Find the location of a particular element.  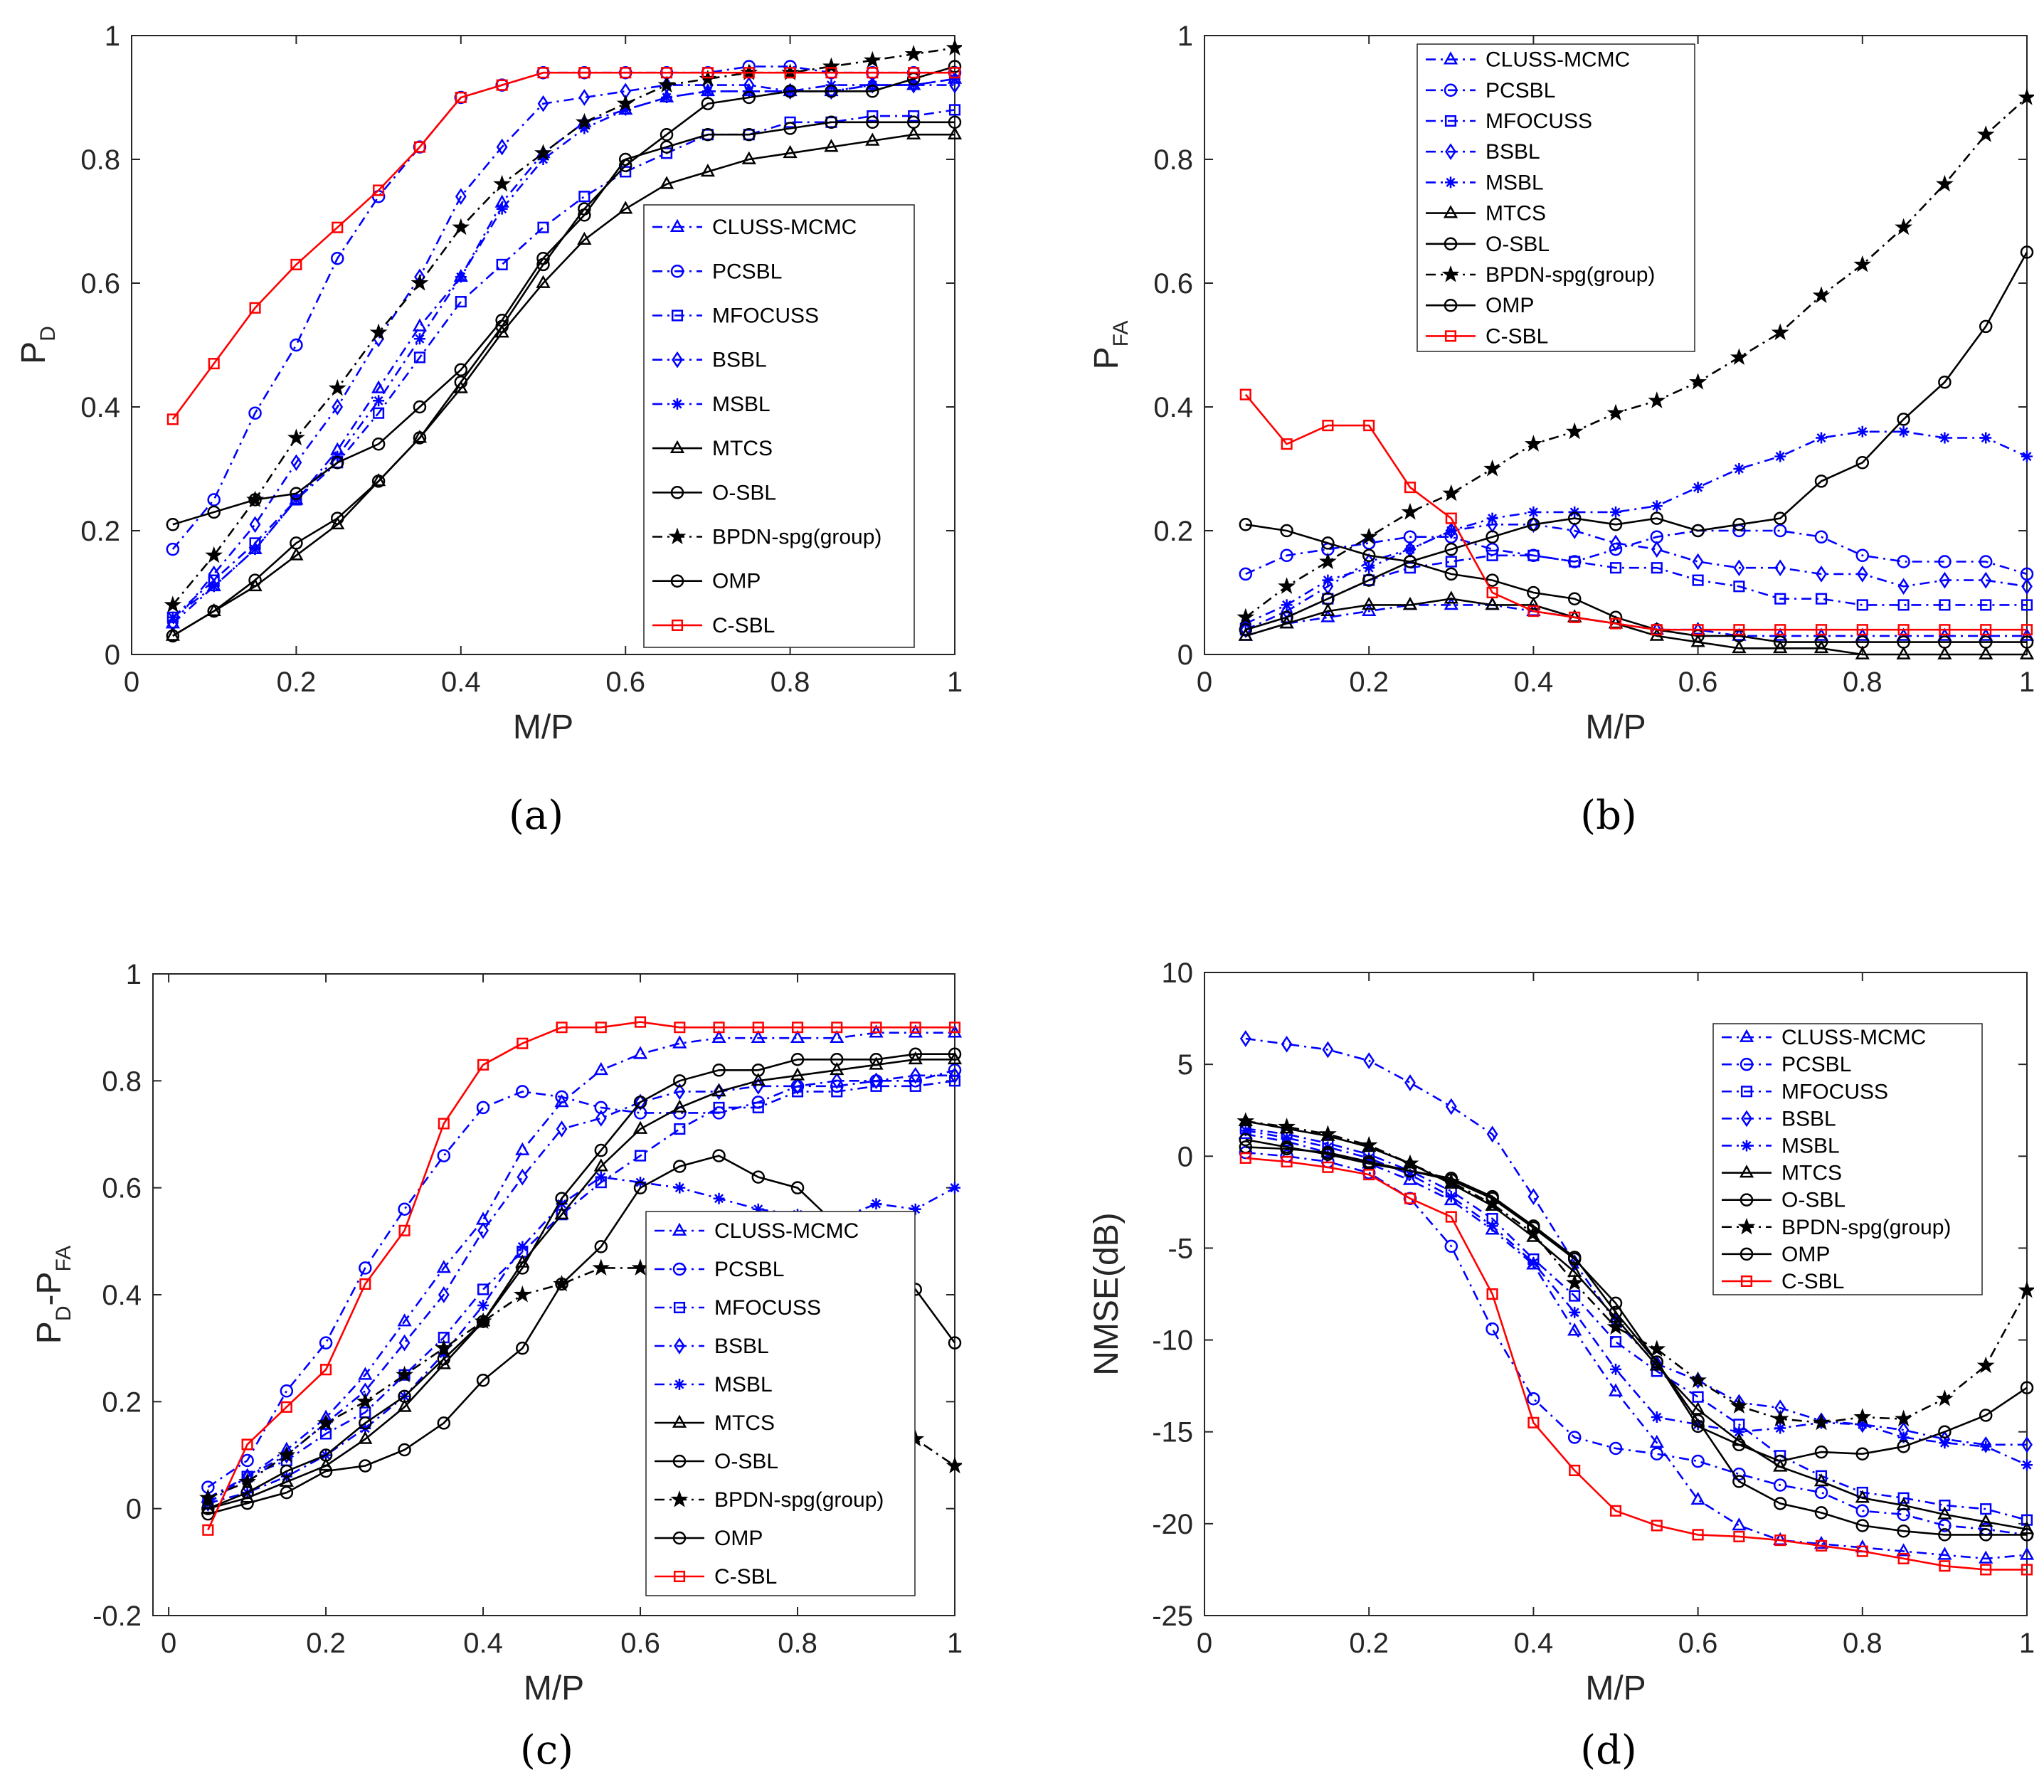

legend-item-c-sbl: C-SBL is located at coordinates (713, 625).